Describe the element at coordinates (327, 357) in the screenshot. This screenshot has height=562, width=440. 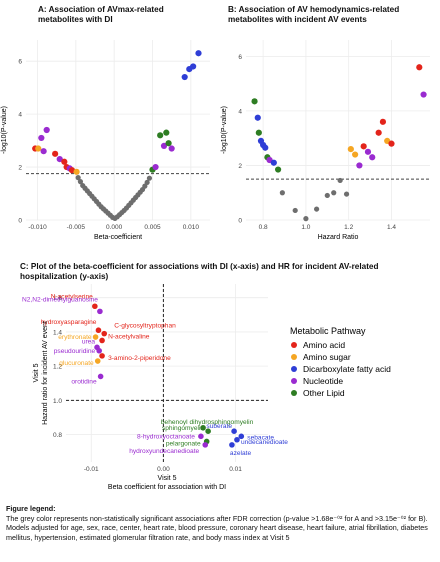
I see `legend-item: Amino sugar` at that location.